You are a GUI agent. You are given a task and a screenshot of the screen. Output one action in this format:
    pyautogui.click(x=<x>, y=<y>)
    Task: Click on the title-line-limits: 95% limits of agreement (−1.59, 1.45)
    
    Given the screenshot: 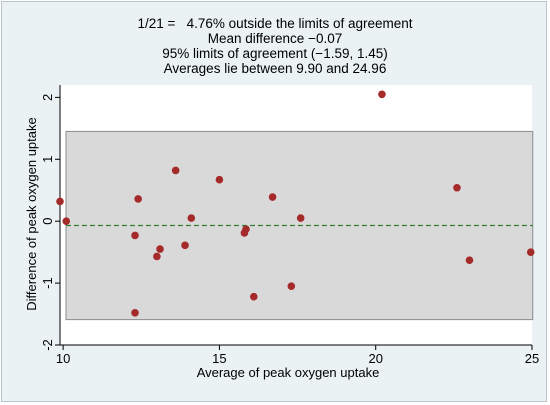 What is the action you would take?
    pyautogui.click(x=275, y=53)
    